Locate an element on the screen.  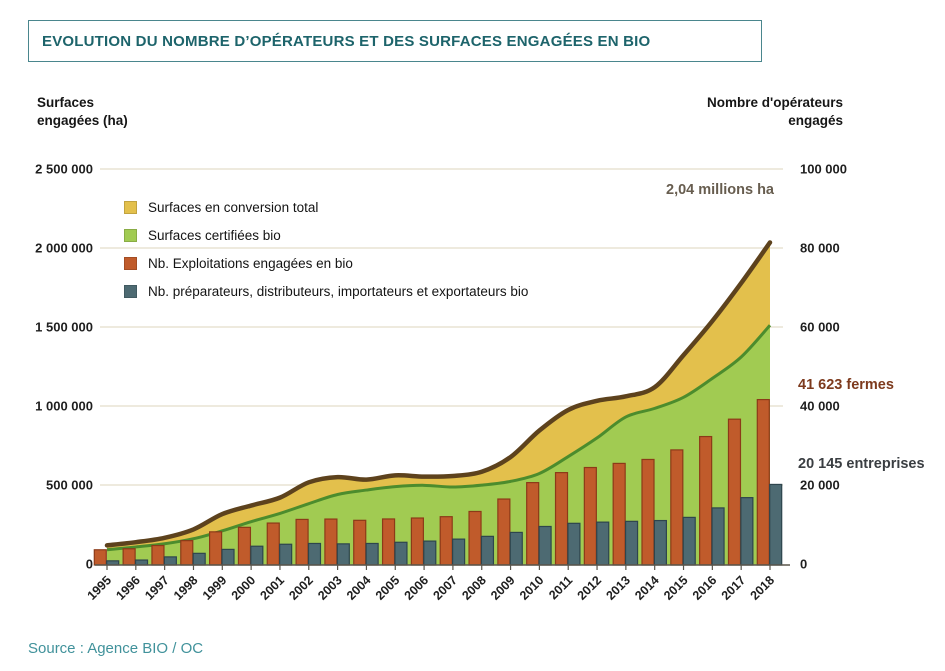
right-axis-title-line1: Nombre d'opérateurs is located at coordinates (775, 102).